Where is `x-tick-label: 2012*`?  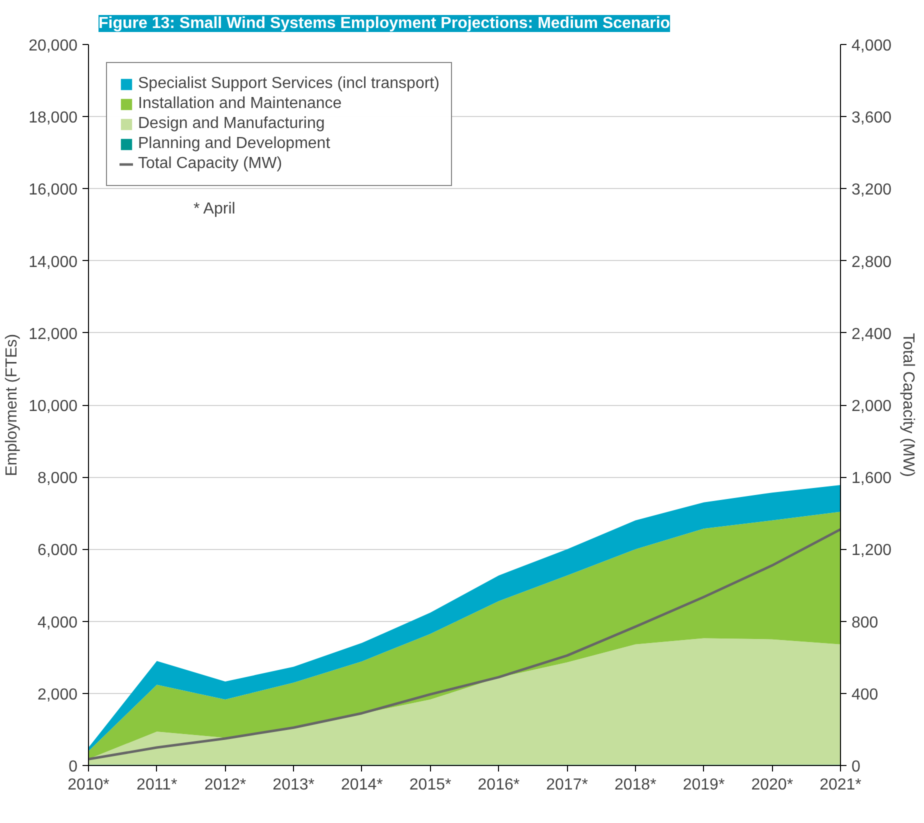 x-tick-label: 2012* is located at coordinates (225, 785).